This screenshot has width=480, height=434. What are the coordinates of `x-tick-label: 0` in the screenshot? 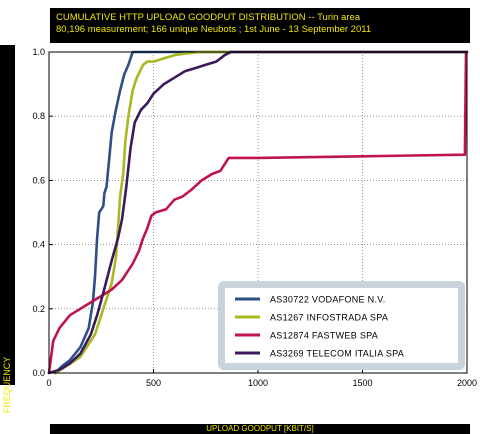 It's located at (48, 383).